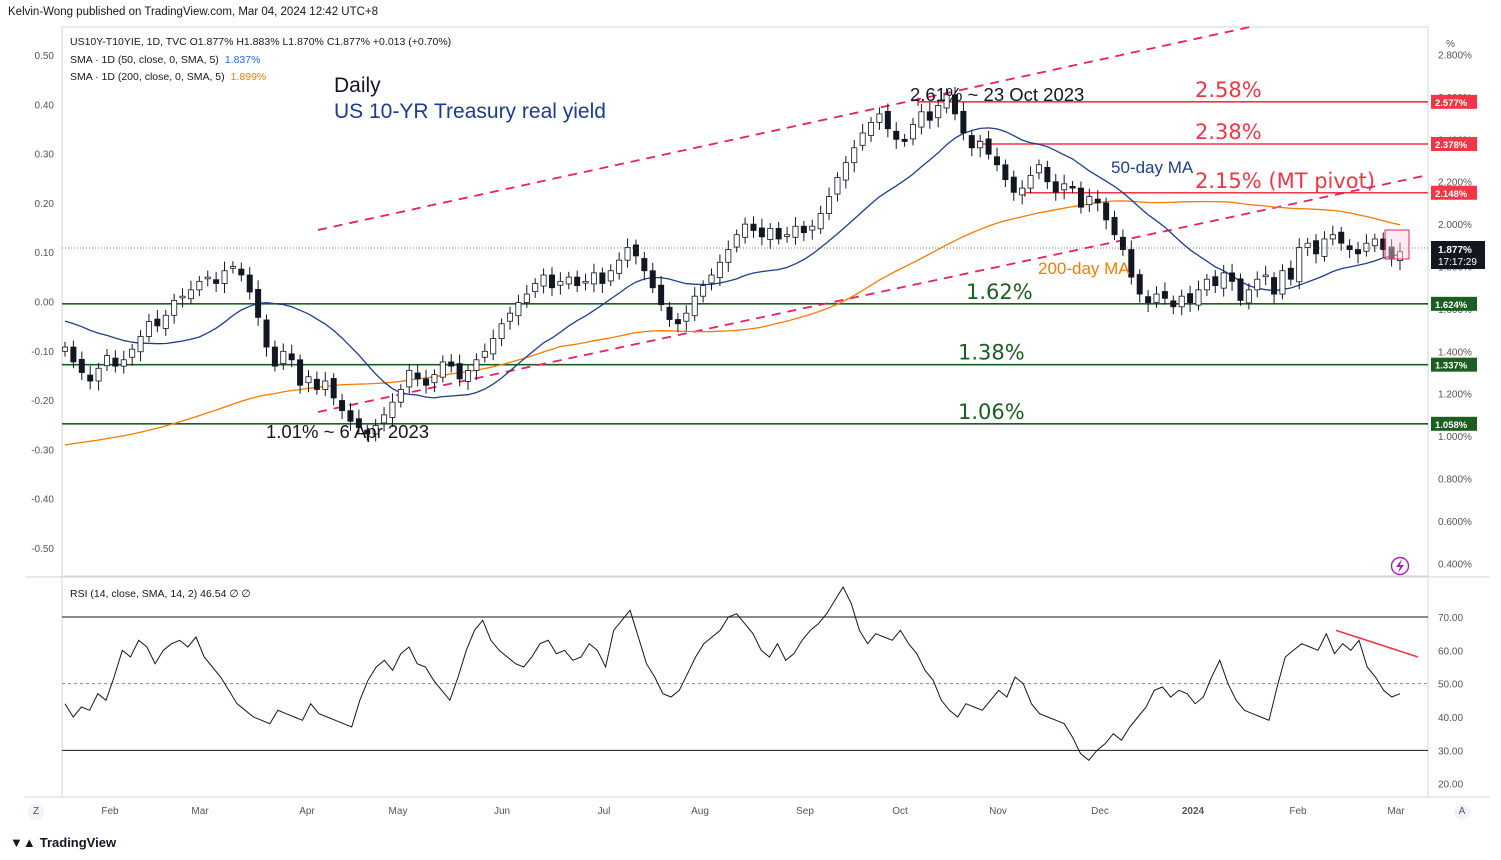 Image resolution: width=1501 pixels, height=860 pixels. What do you see at coordinates (1455, 183) in the screenshot?
I see `right-axis-tick: 2.200%` at bounding box center [1455, 183].